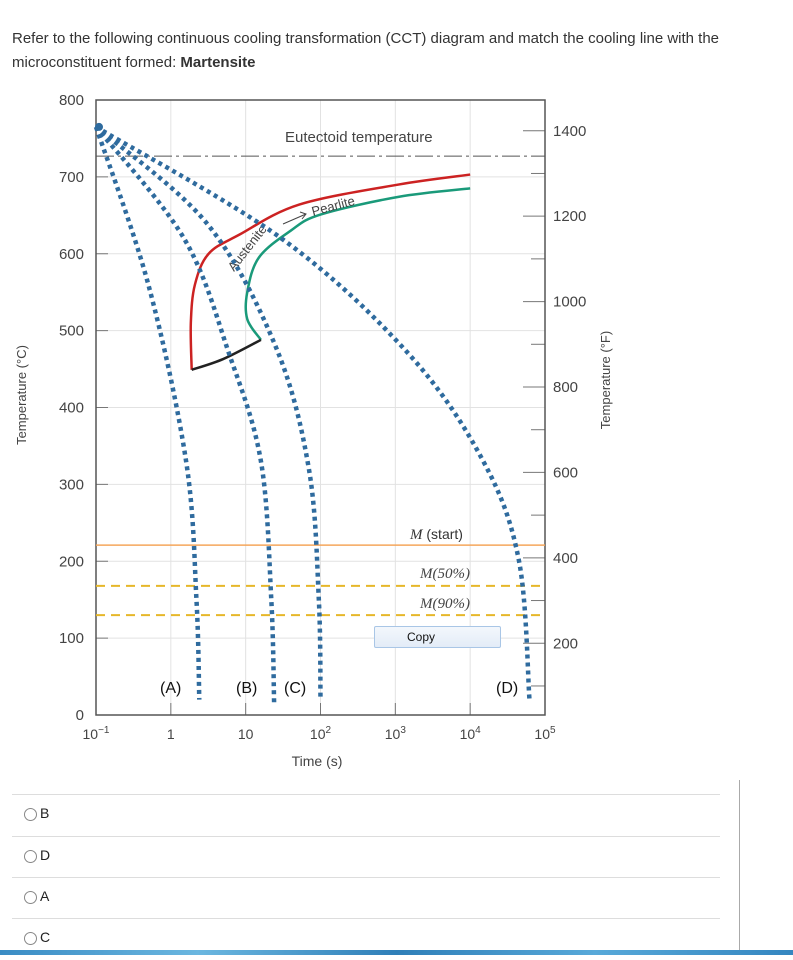  What do you see at coordinates (565, 472) in the screenshot?
I see `right-tick-label: 600` at bounding box center [565, 472].